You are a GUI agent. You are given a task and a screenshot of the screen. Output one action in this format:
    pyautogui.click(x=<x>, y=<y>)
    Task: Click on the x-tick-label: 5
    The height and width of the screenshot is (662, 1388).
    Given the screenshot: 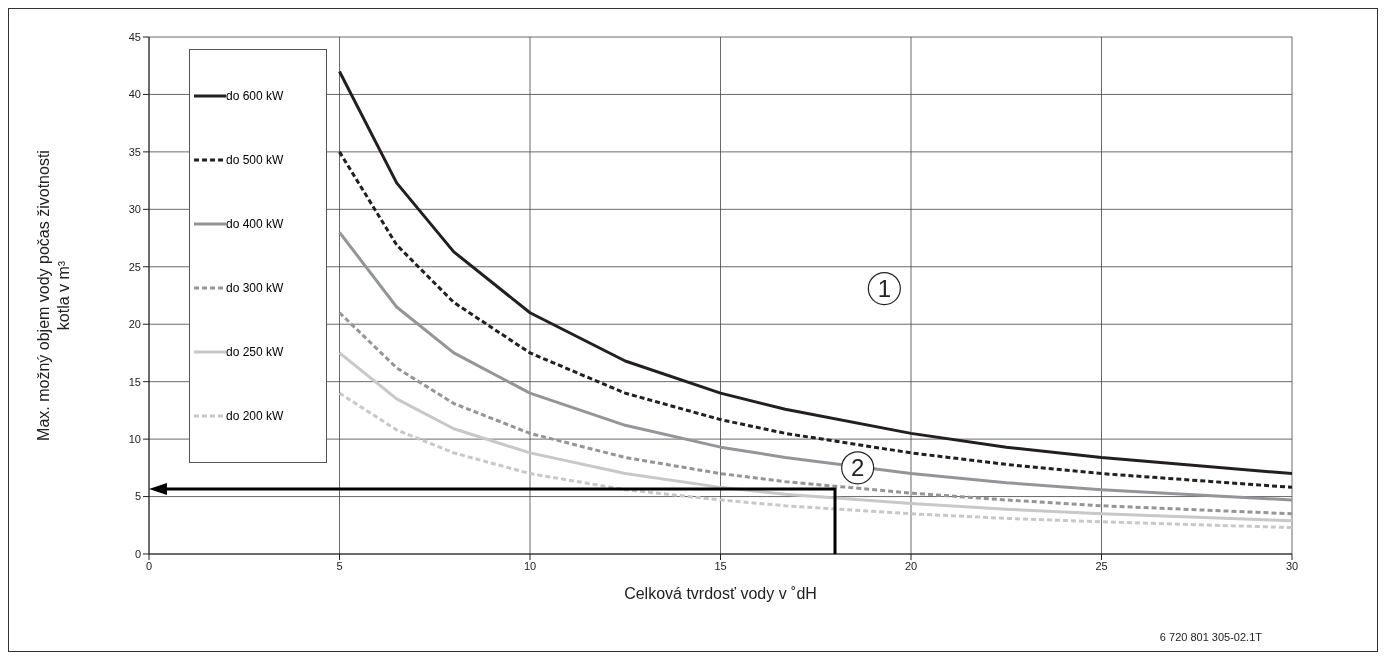 What is the action you would take?
    pyautogui.click(x=339, y=565)
    